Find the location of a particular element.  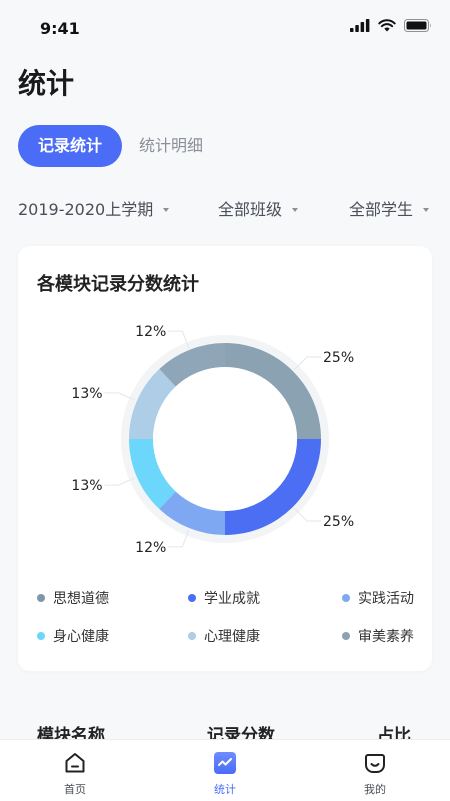

legend-item: 实践活动 is located at coordinates (378, 598).